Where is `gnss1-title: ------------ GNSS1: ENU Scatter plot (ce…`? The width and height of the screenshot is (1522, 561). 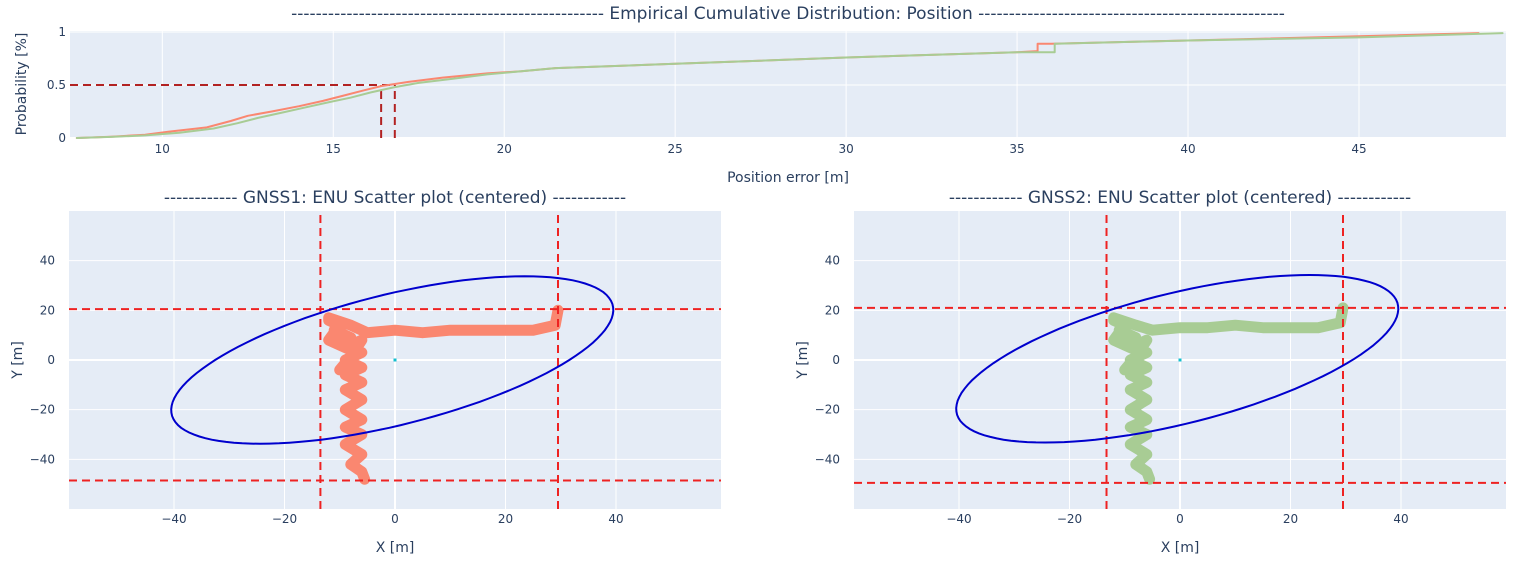
gnss1-title: ------------ GNSS1: ENU Scatter plot (ce… is located at coordinates (395, 198).